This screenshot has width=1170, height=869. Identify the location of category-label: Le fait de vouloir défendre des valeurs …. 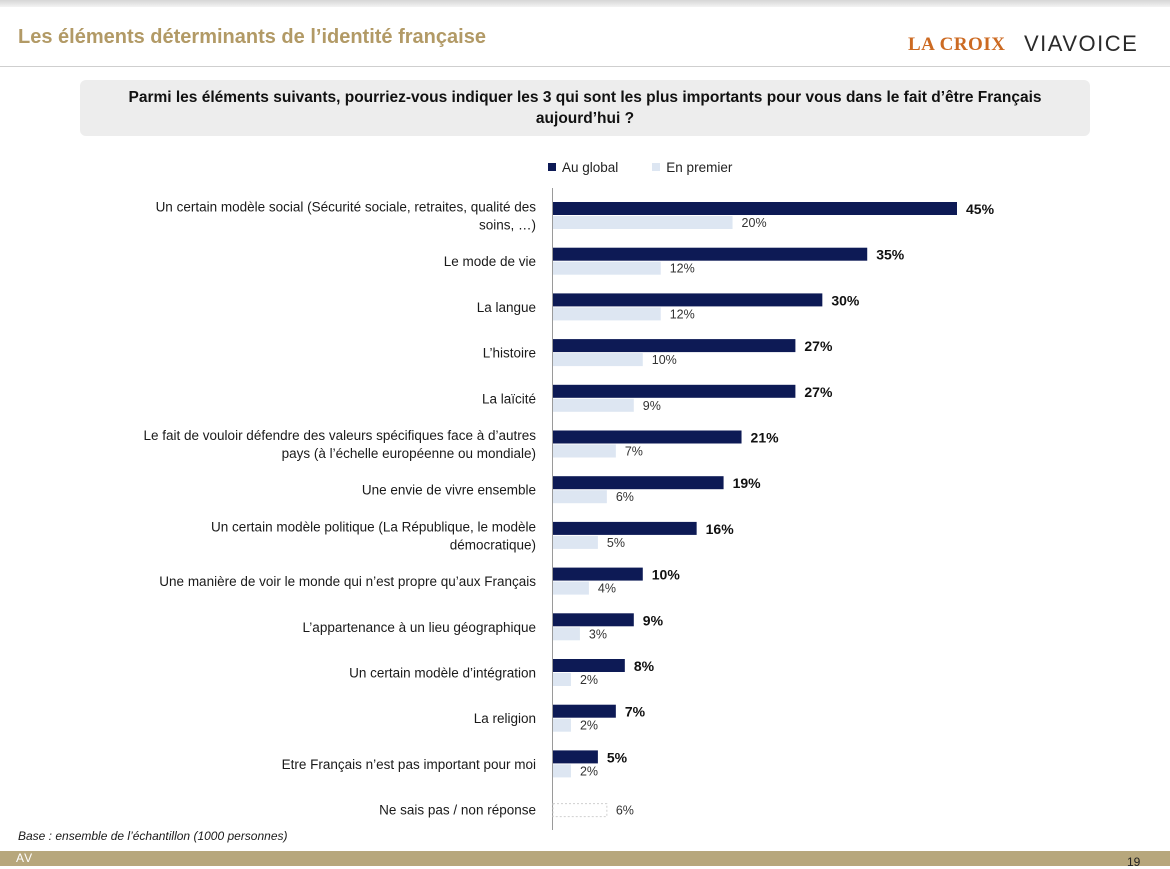
(340, 444).